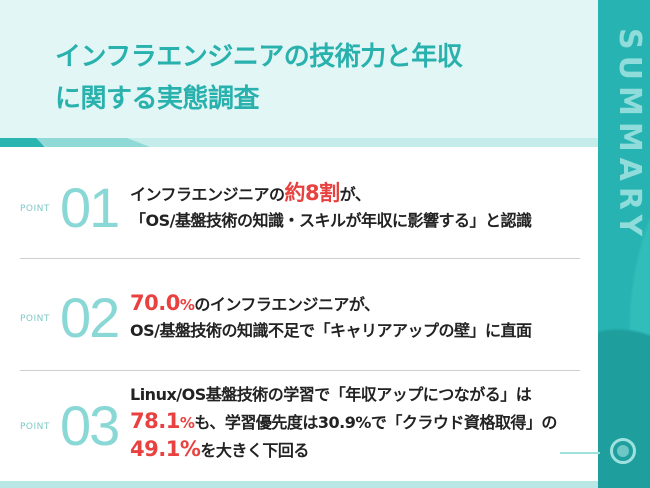  What do you see at coordinates (624, 244) in the screenshot?
I see `summary-sidebar: SUMMARY` at bounding box center [624, 244].